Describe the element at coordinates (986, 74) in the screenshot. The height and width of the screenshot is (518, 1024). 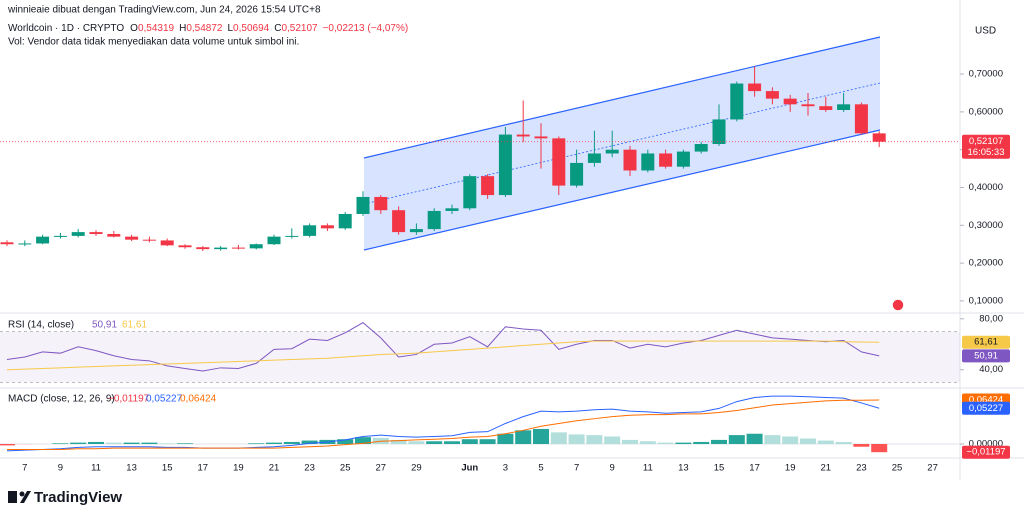
I see `y-tick-label: 0,70000` at that location.